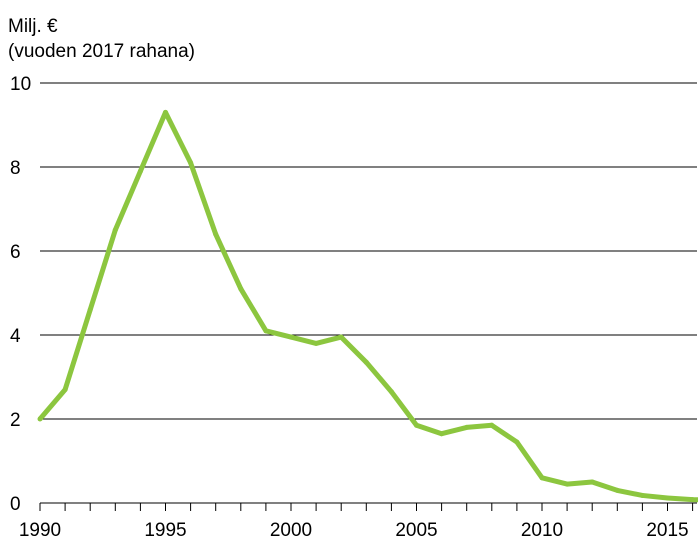  What do you see at coordinates (15, 504) in the screenshot?
I see `y-tick-label: 0` at bounding box center [15, 504].